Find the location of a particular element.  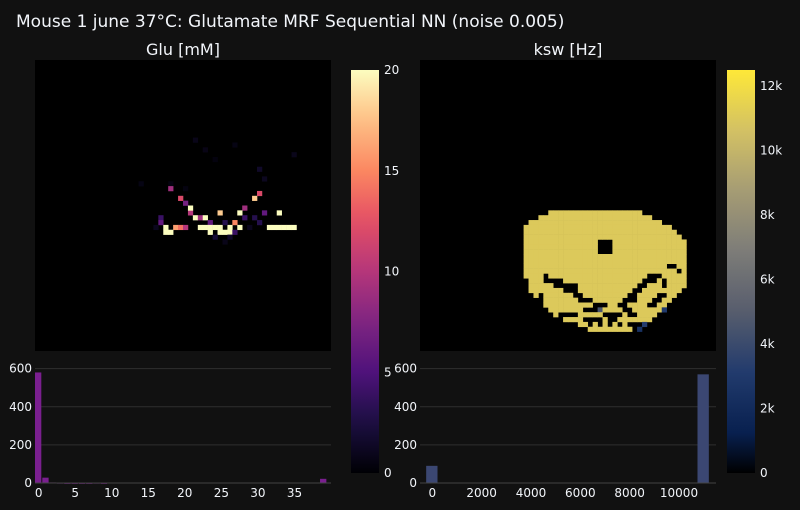

glu-histogram: 0 200 400 600 0 5 10 15 20 25 30 35 is located at coordinates (170, 431).